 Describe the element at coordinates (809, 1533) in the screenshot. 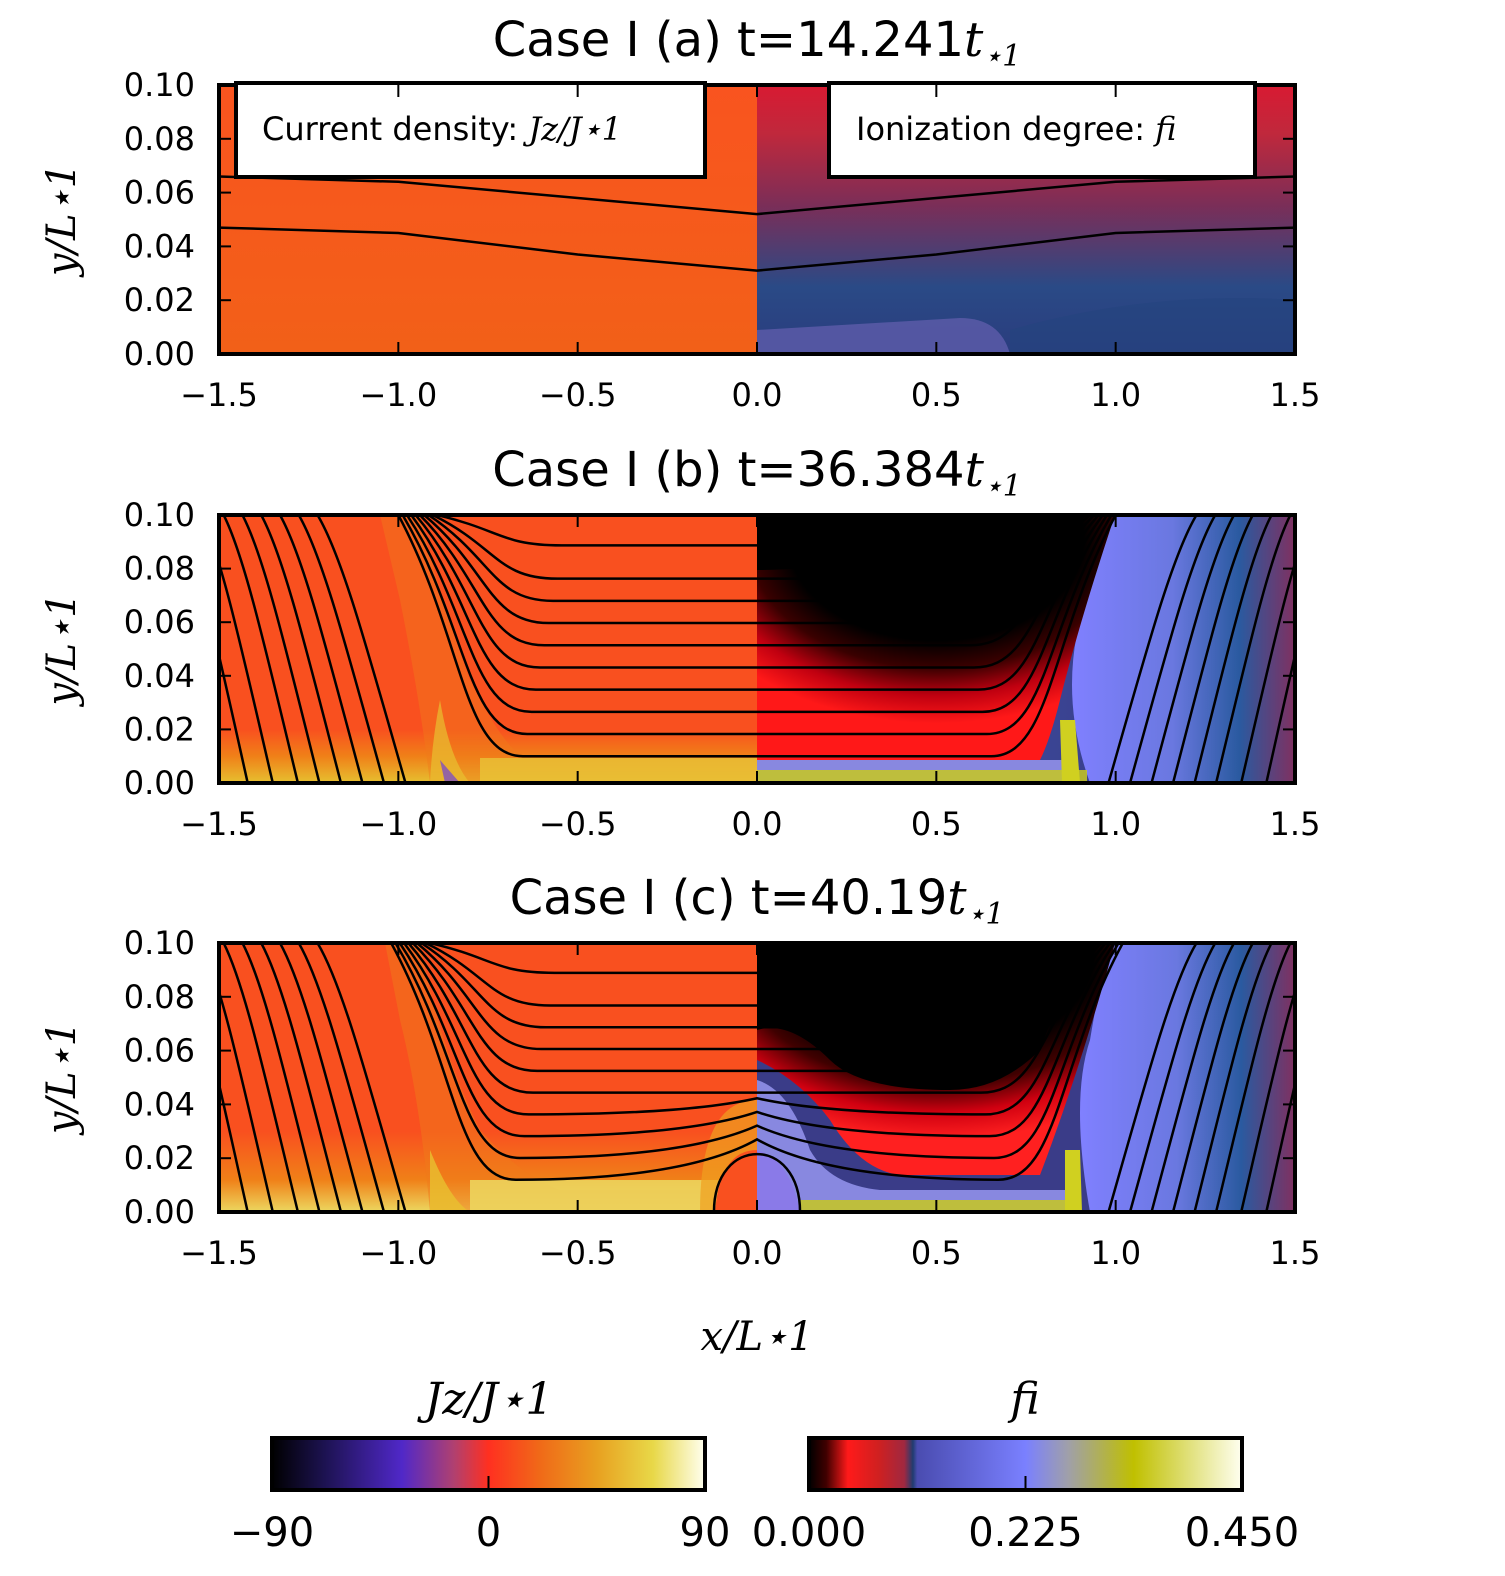

I see `colorbar-tick-label: 0.000` at that location.